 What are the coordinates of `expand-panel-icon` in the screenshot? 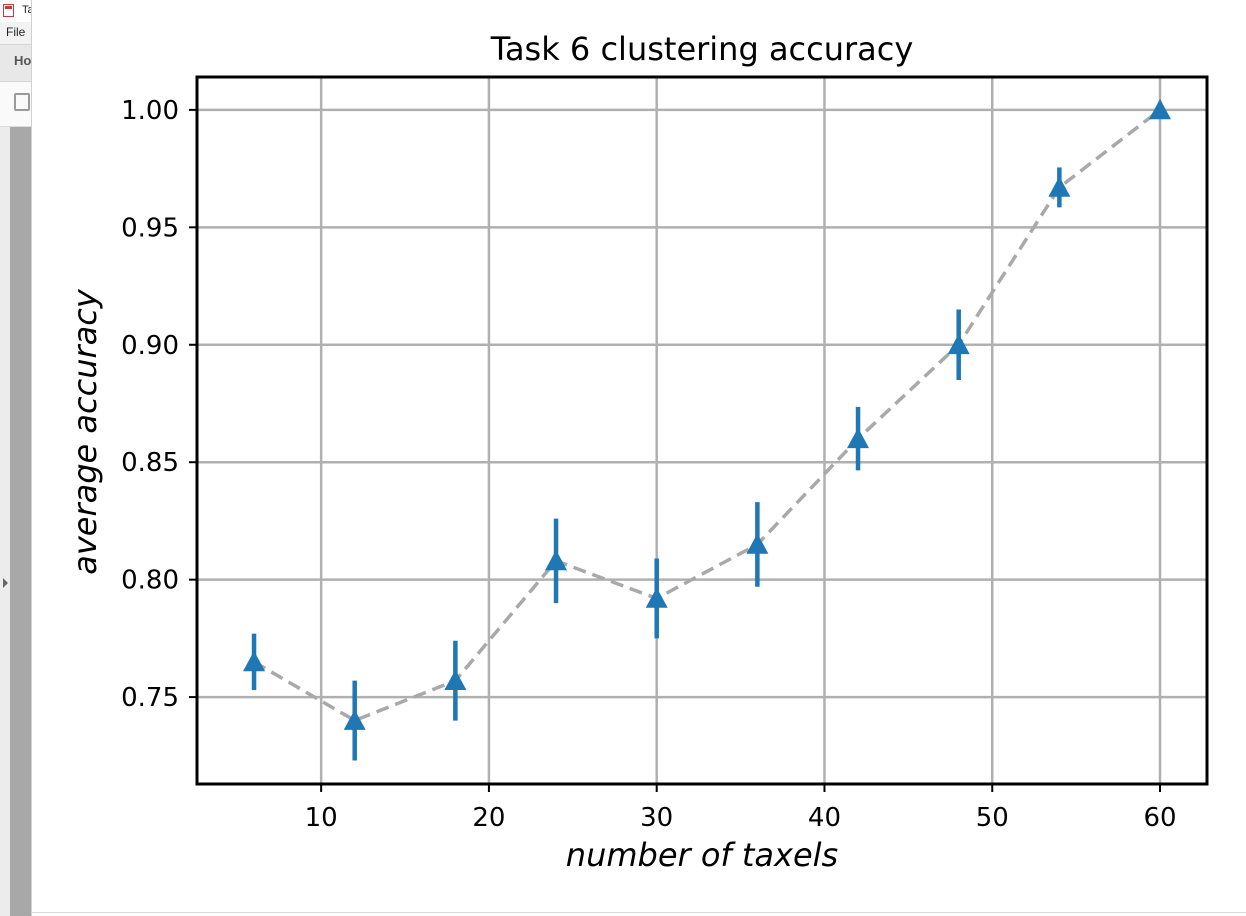 It's located at (5, 583).